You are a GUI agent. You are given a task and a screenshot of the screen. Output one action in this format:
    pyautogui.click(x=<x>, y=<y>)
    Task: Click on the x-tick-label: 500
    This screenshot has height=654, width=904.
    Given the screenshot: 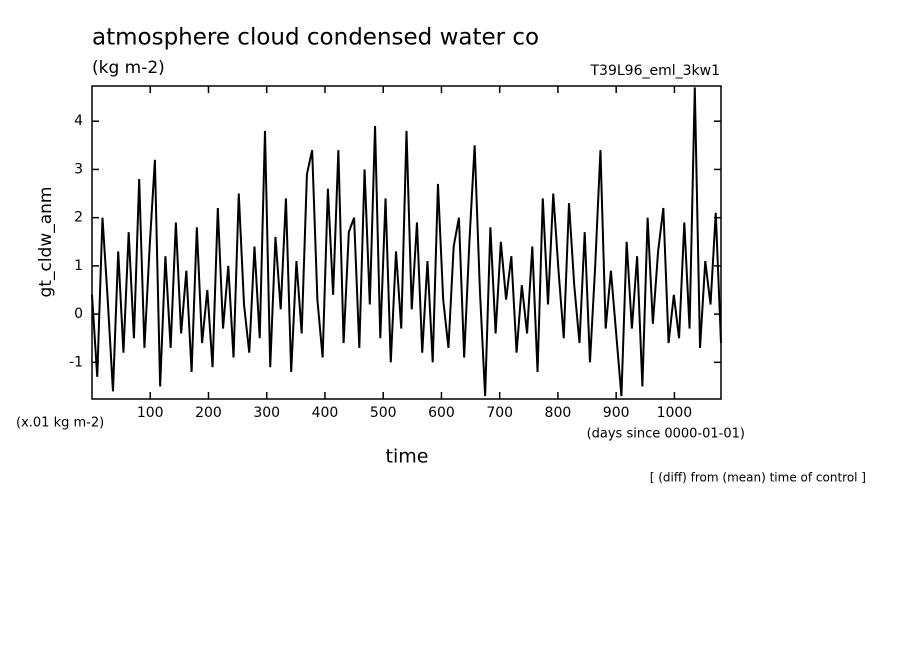 What is the action you would take?
    pyautogui.click(x=383, y=413)
    